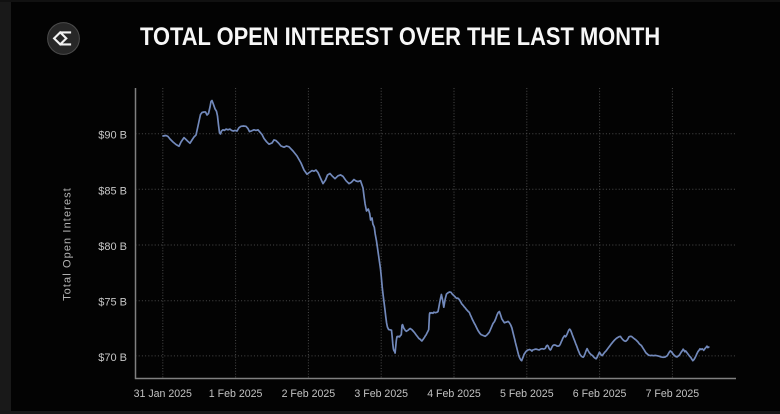  What do you see at coordinates (112, 136) in the screenshot?
I see `svg-text: $90 B` at bounding box center [112, 136].